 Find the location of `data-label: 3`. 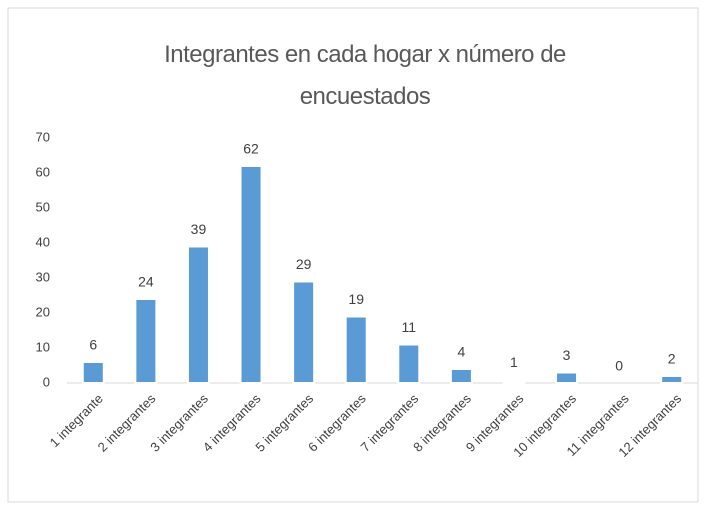

data-label: 3 is located at coordinates (567, 355).